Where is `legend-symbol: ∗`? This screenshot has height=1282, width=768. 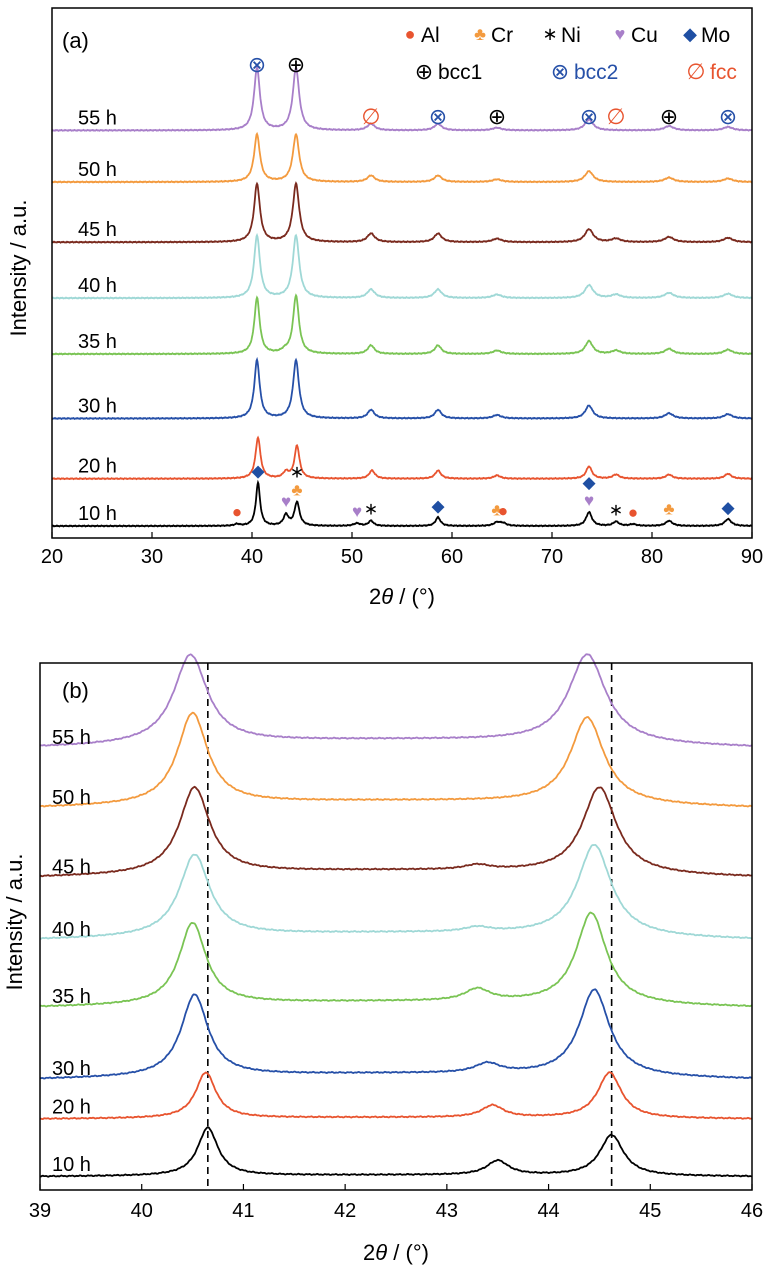
legend-symbol: ∗ is located at coordinates (549, 34).